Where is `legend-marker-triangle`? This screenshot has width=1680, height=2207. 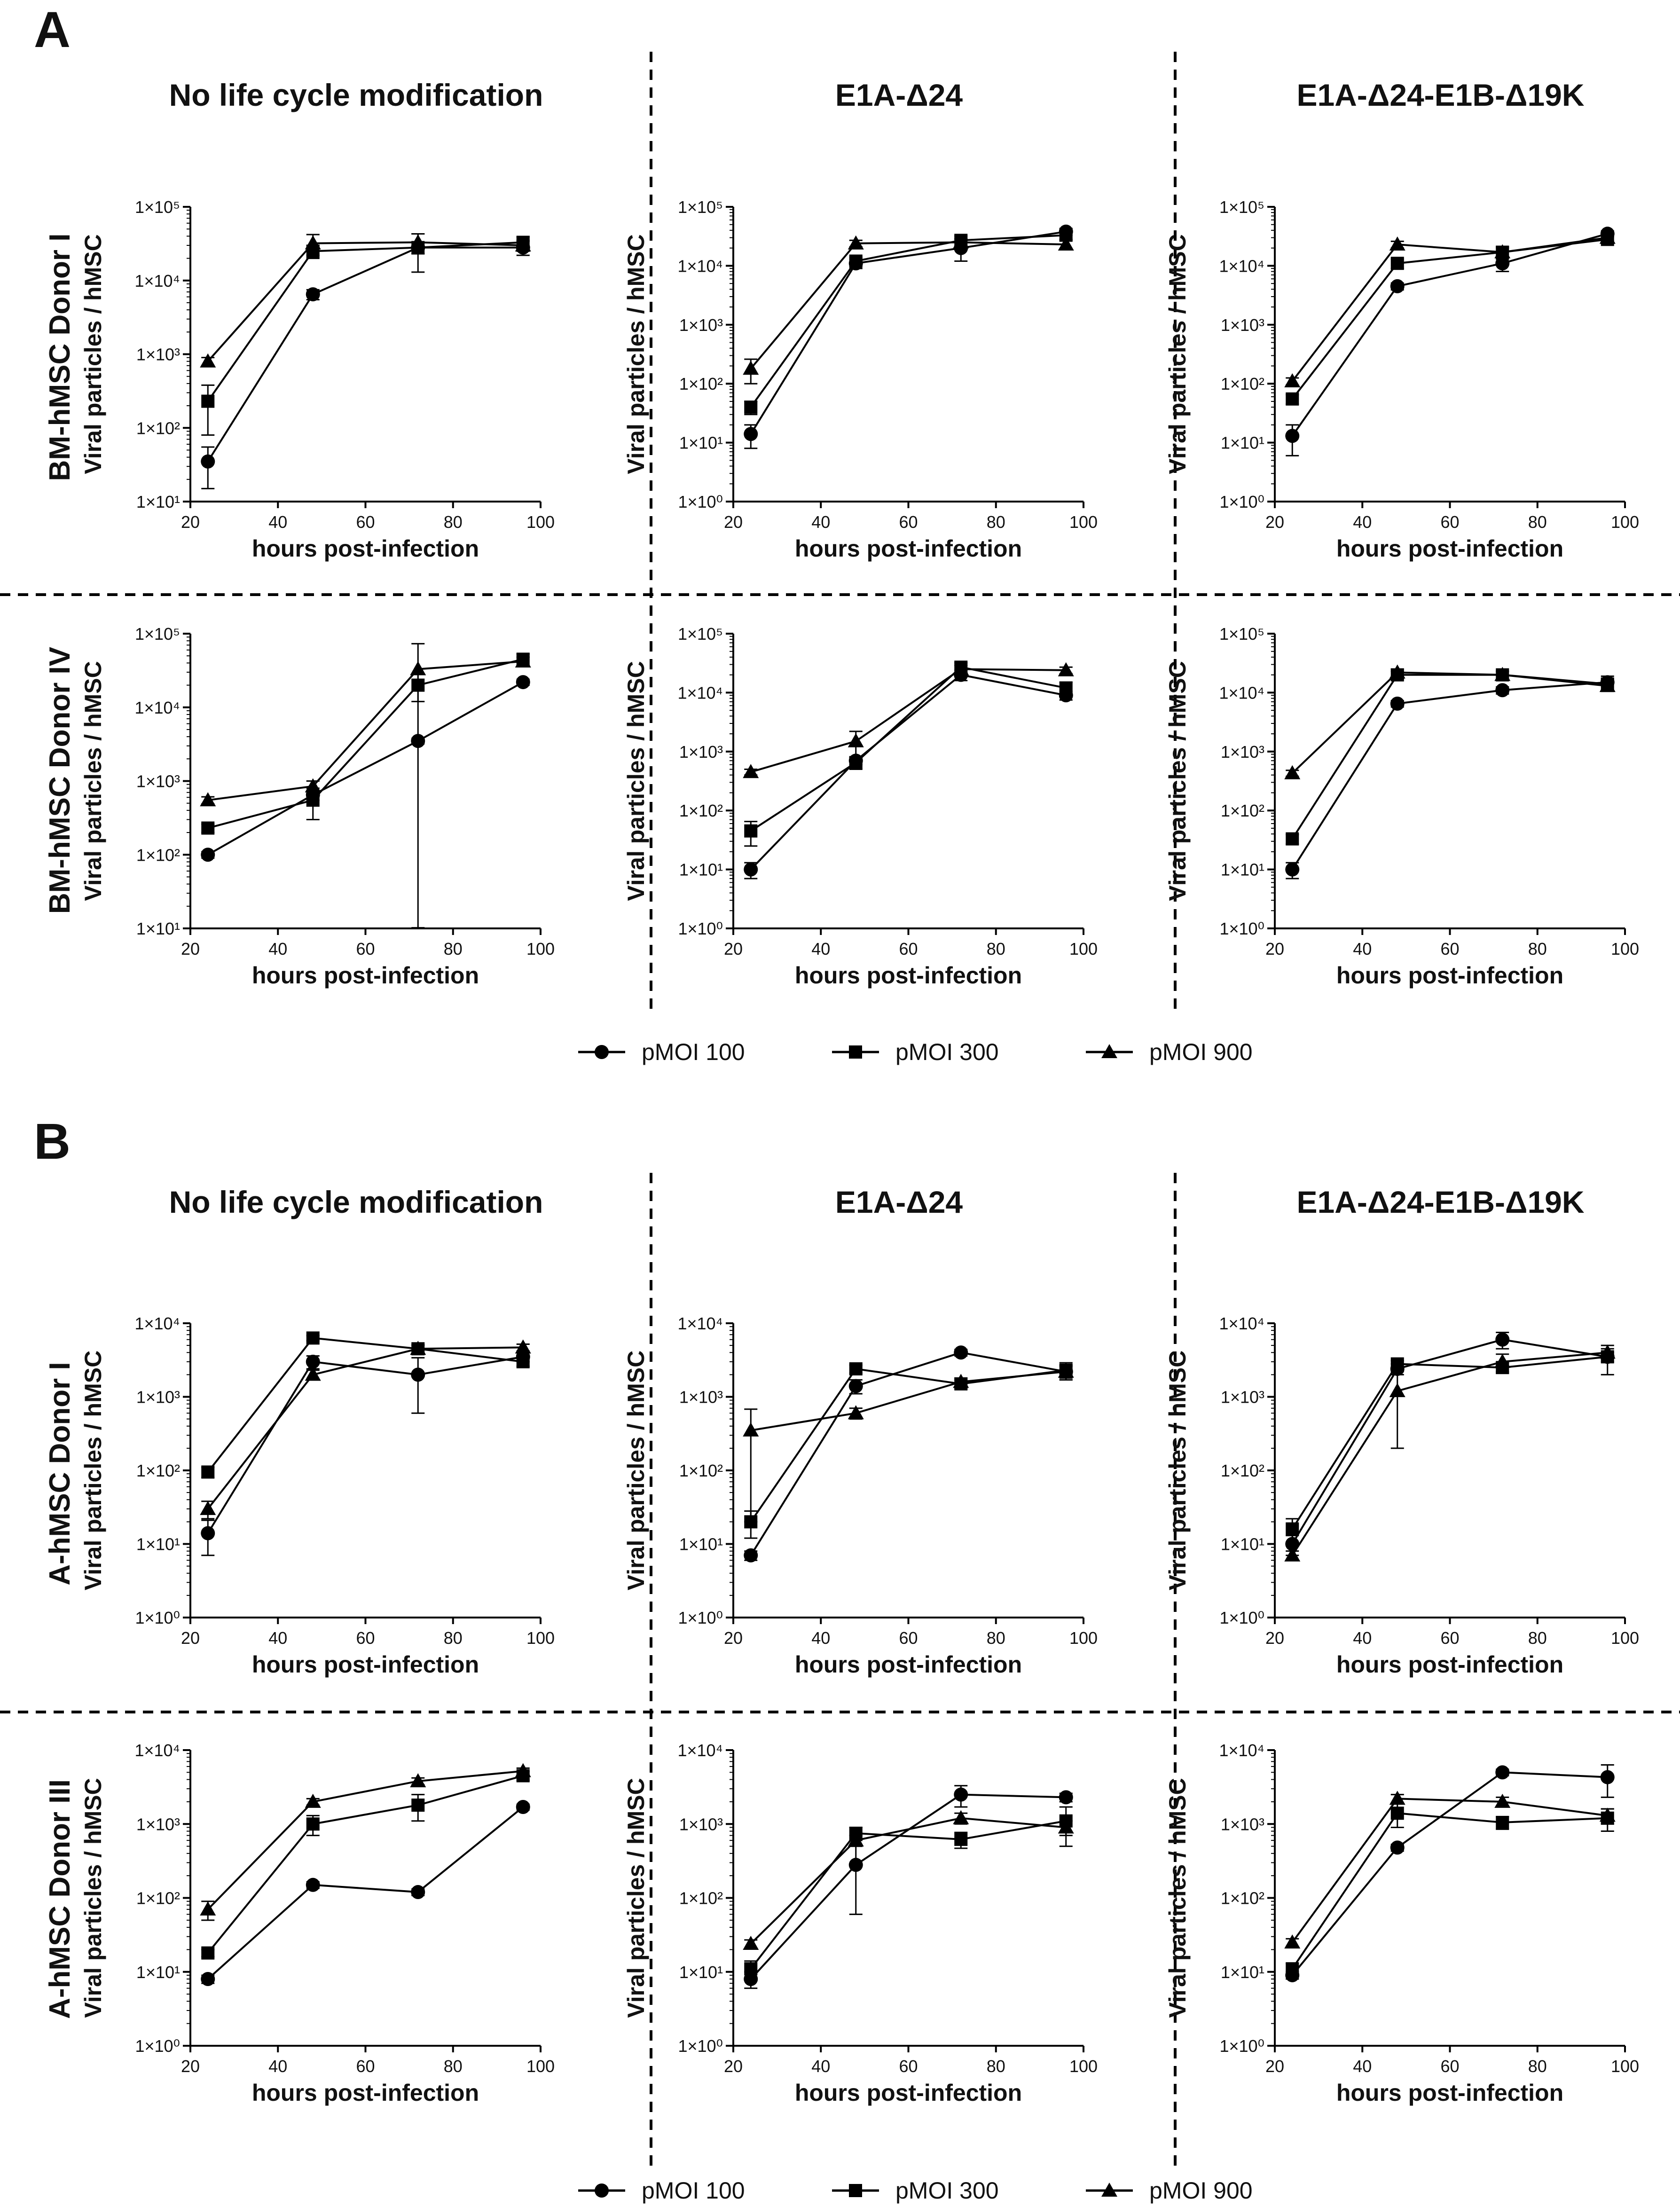
legend-marker-triangle is located at coordinates (1109, 1051).